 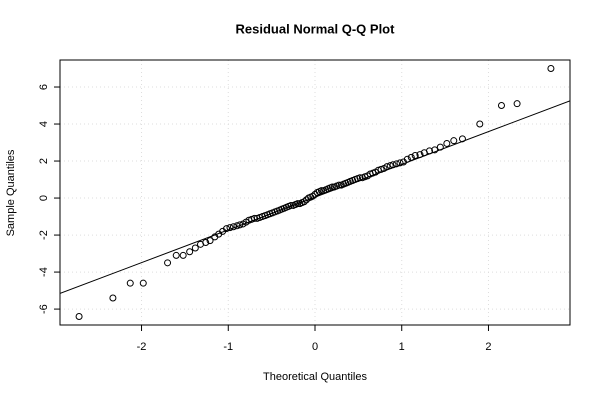 I want to click on x-tick-label: -1, so click(x=228, y=347).